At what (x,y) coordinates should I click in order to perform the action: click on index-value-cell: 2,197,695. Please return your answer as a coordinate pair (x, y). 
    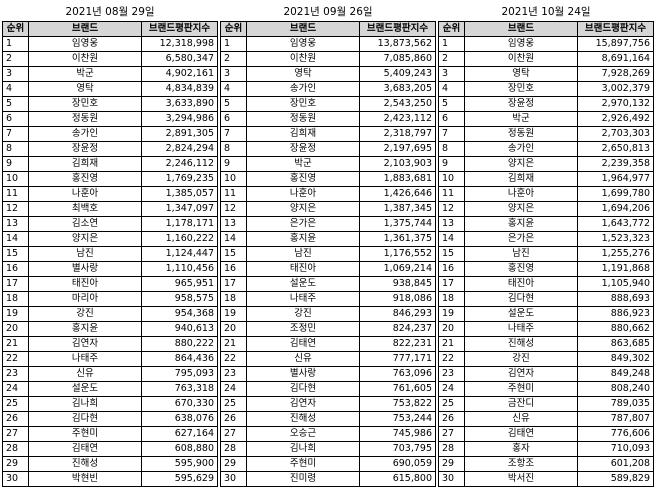
    Looking at the image, I should click on (397, 149).